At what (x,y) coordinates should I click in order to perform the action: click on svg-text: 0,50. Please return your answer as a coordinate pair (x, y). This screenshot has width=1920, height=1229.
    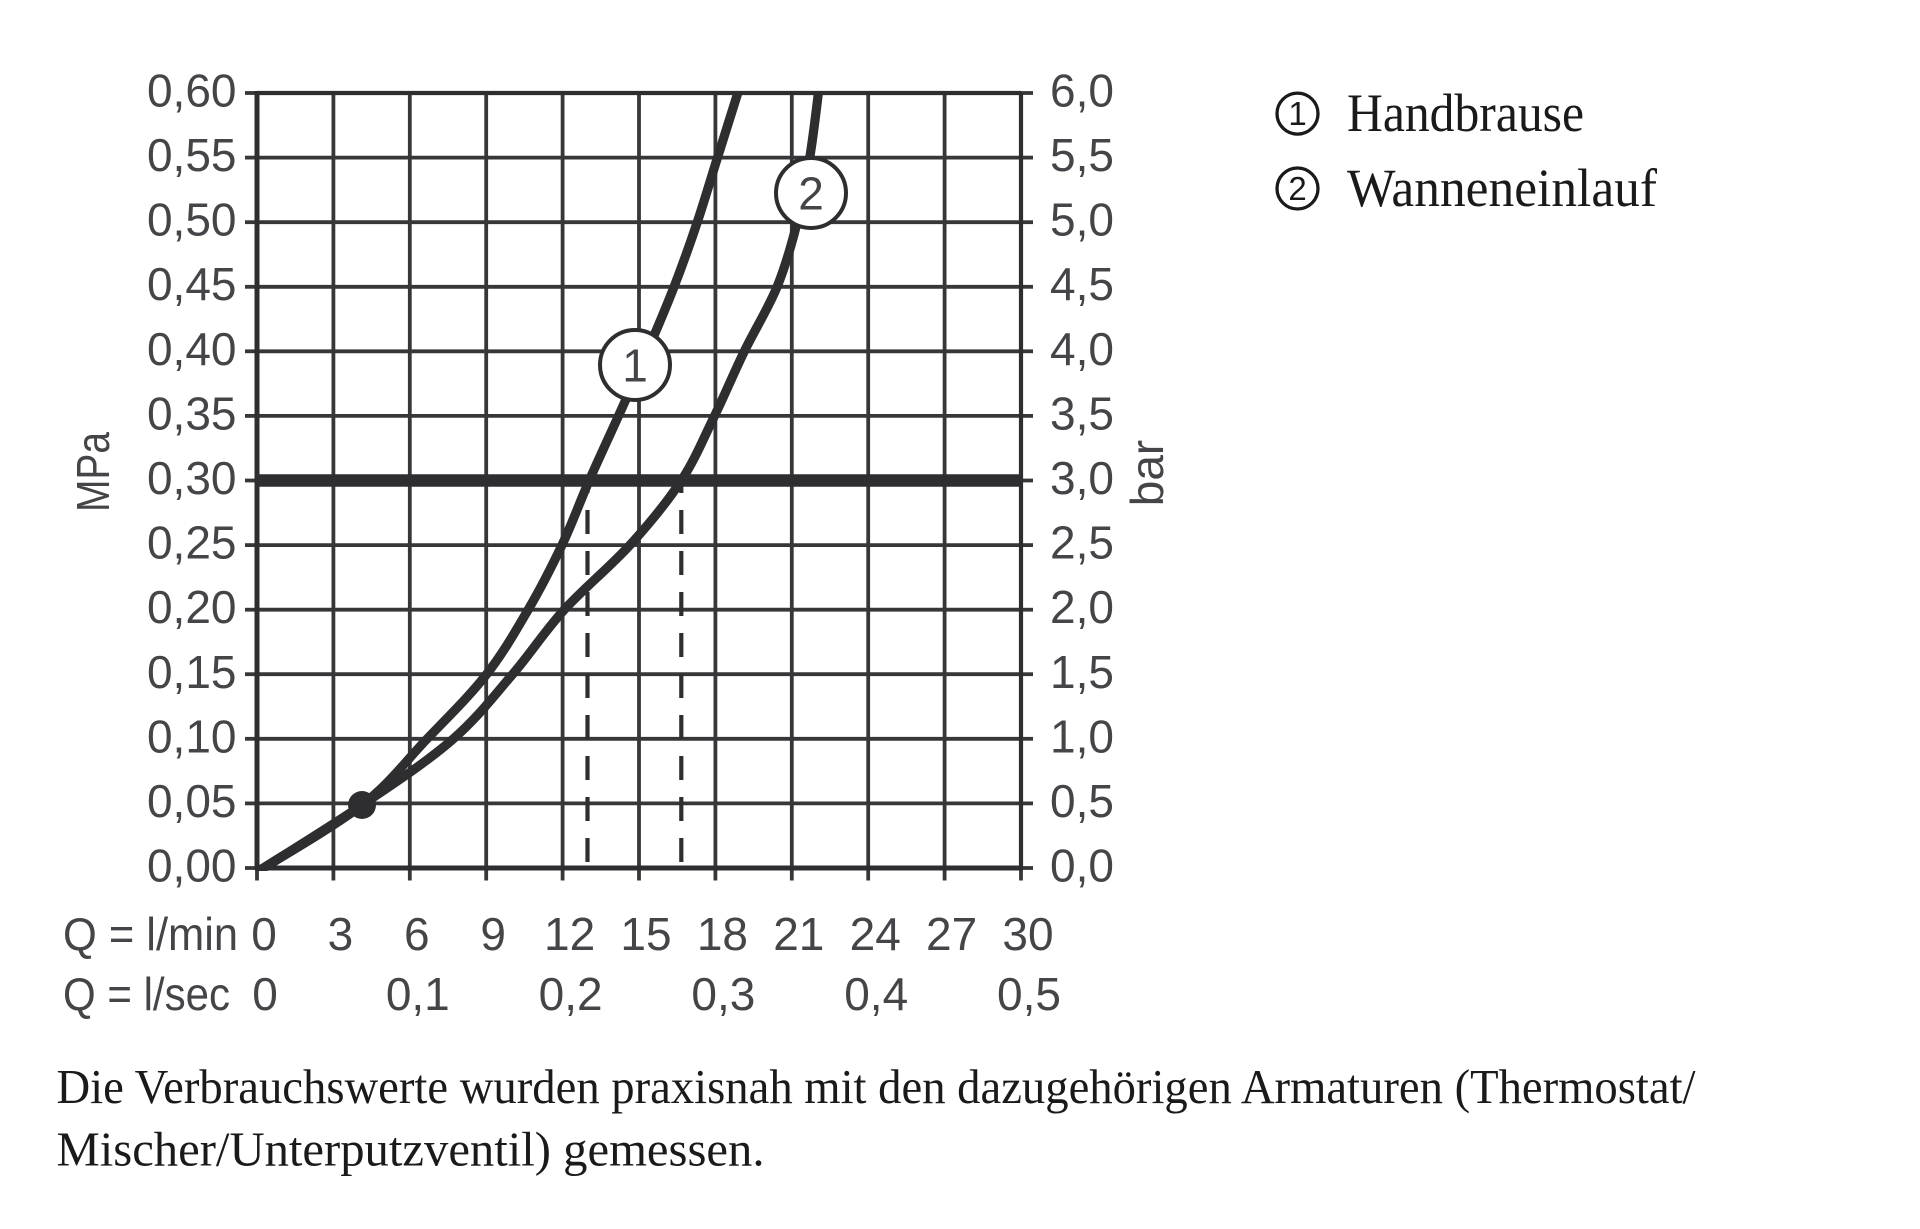
    Looking at the image, I should click on (192, 220).